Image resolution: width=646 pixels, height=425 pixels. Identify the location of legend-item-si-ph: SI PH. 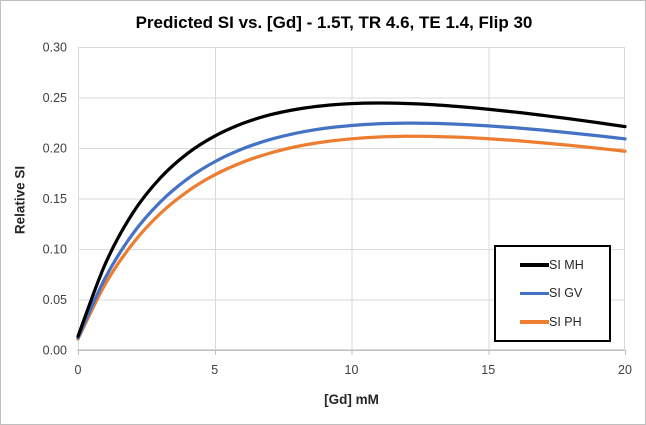
(564, 322).